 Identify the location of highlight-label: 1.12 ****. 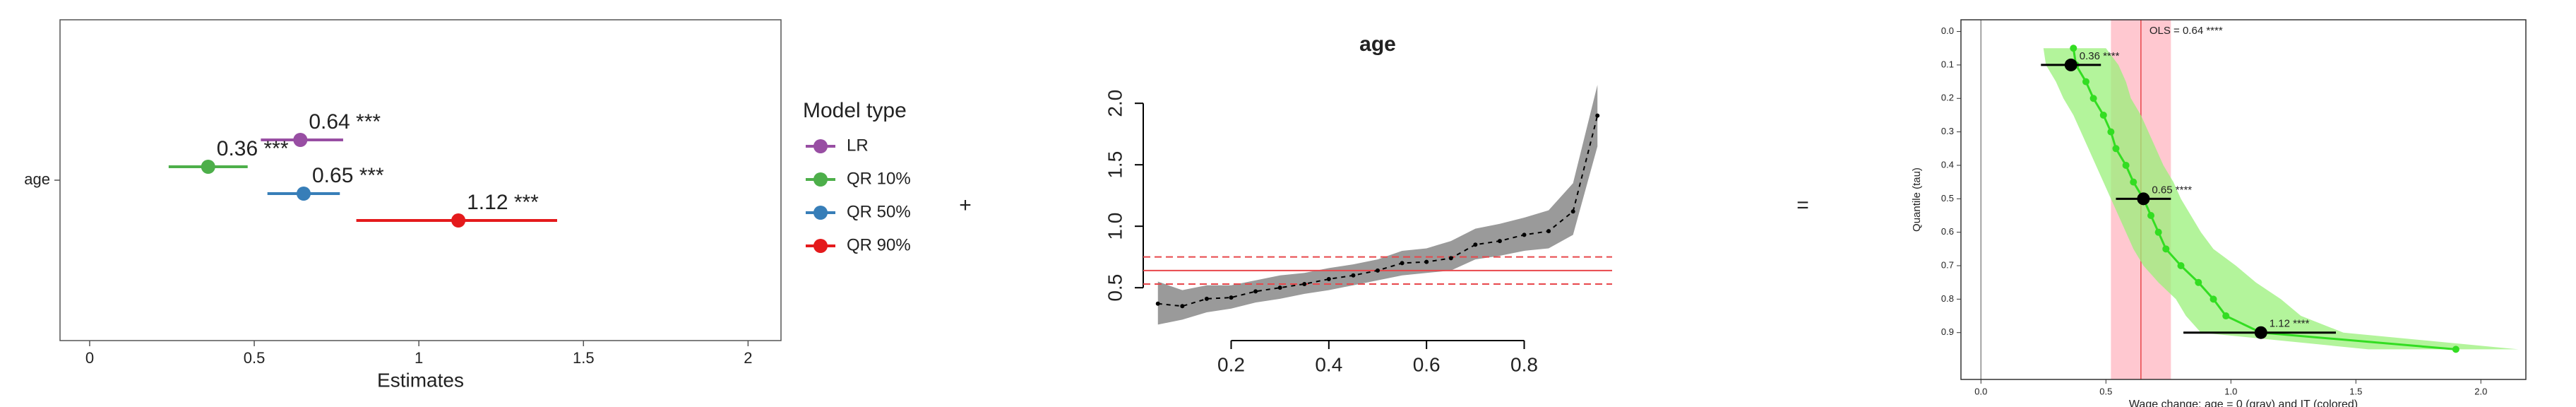
(2290, 324).